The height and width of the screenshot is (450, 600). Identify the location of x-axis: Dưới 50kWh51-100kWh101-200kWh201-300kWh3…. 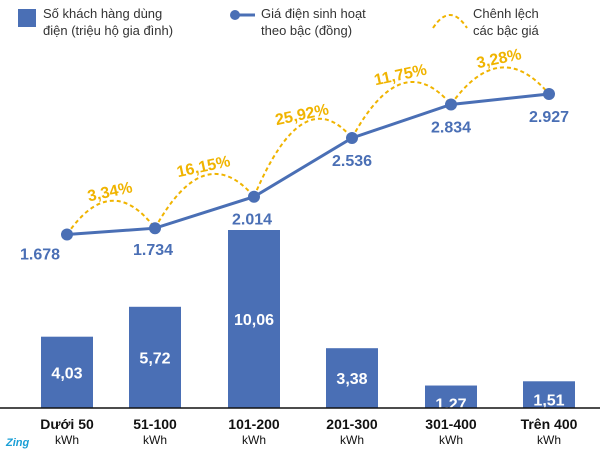
(300, 427).